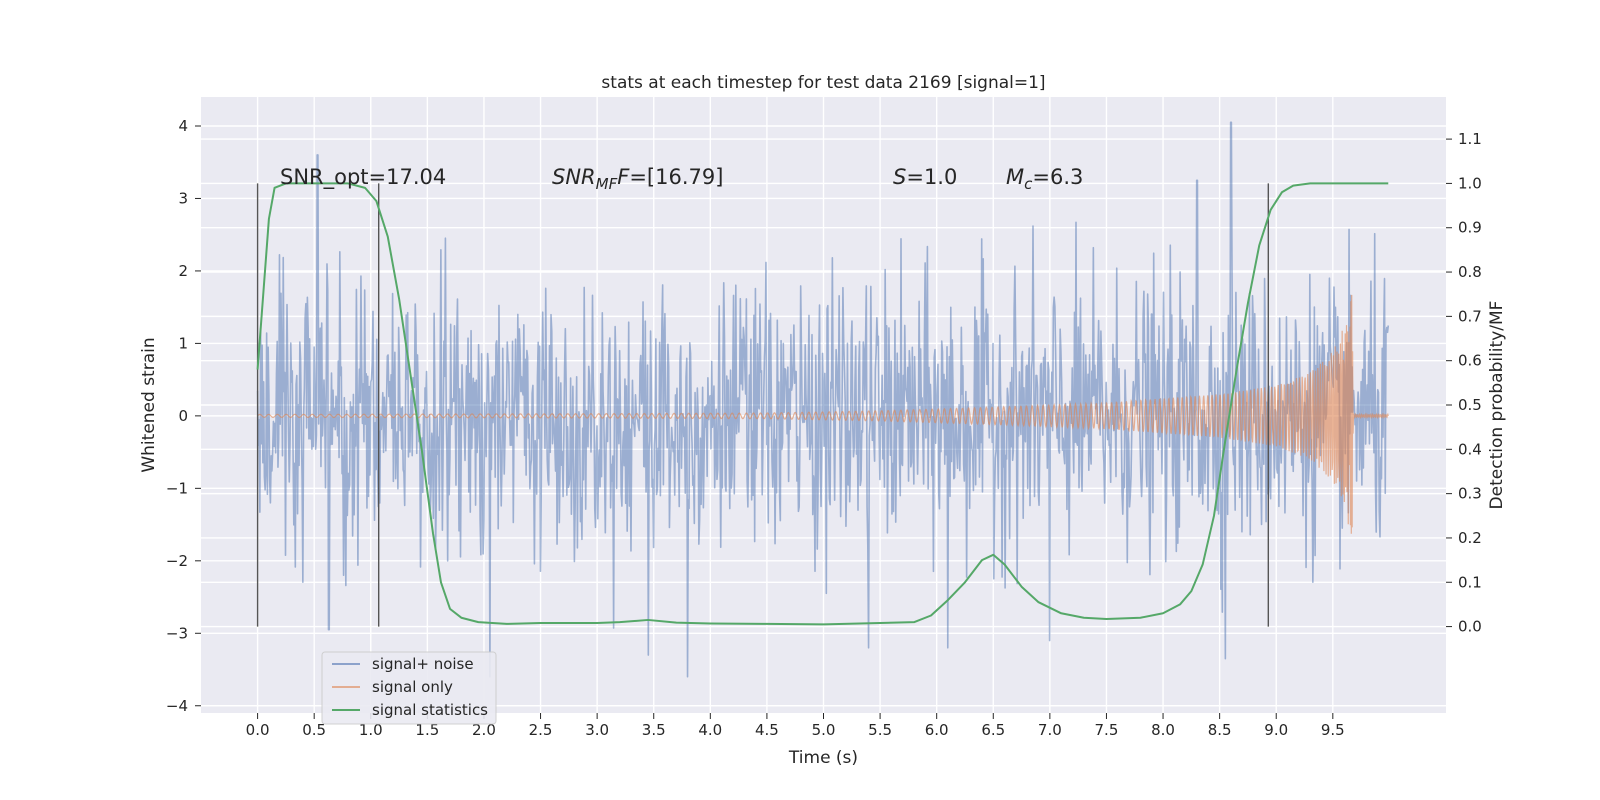 This screenshot has height=800, width=1600. I want to click on y-tick-label-left: 2, so click(183, 271).